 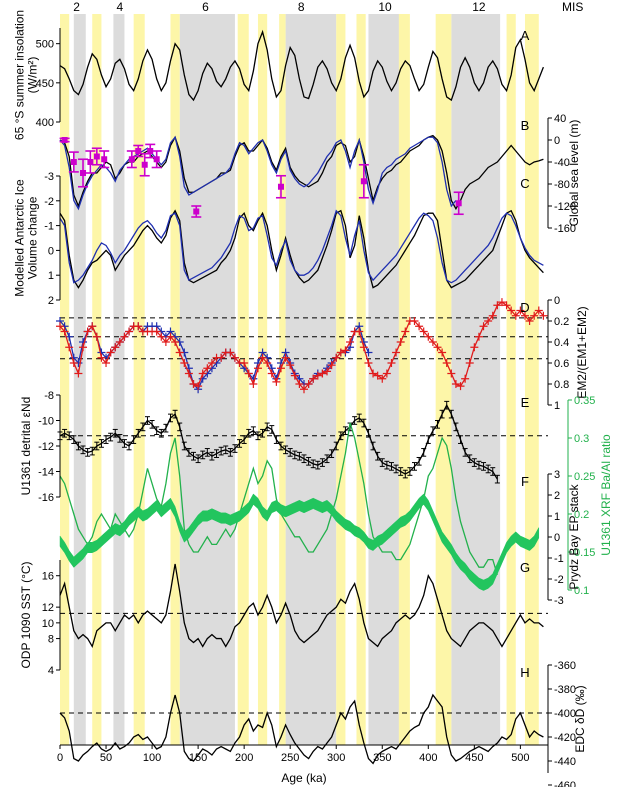 I want to click on y-axis-title: EDC δD (‰), so click(x=580, y=718).